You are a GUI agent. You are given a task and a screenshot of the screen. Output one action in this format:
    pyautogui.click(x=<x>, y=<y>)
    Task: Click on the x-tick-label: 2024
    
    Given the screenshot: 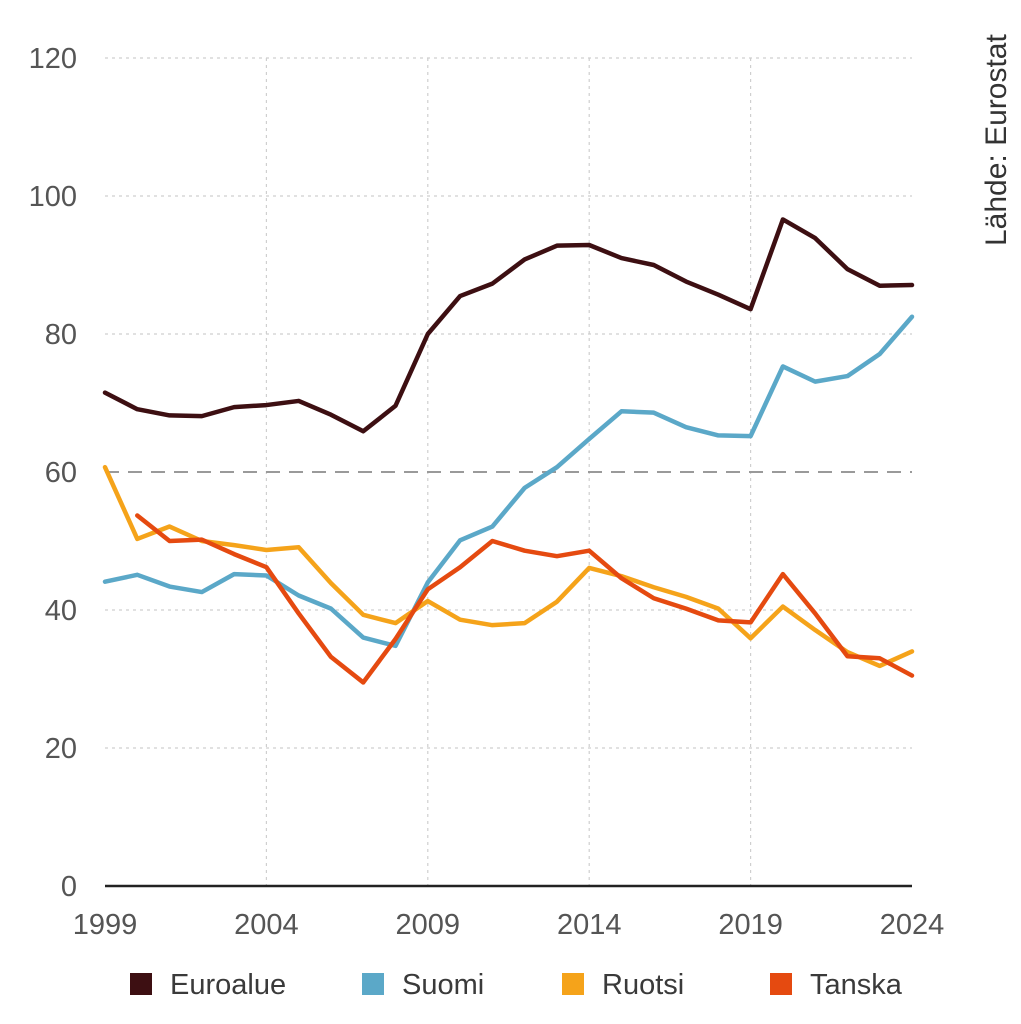 What is the action you would take?
    pyautogui.click(x=912, y=925)
    